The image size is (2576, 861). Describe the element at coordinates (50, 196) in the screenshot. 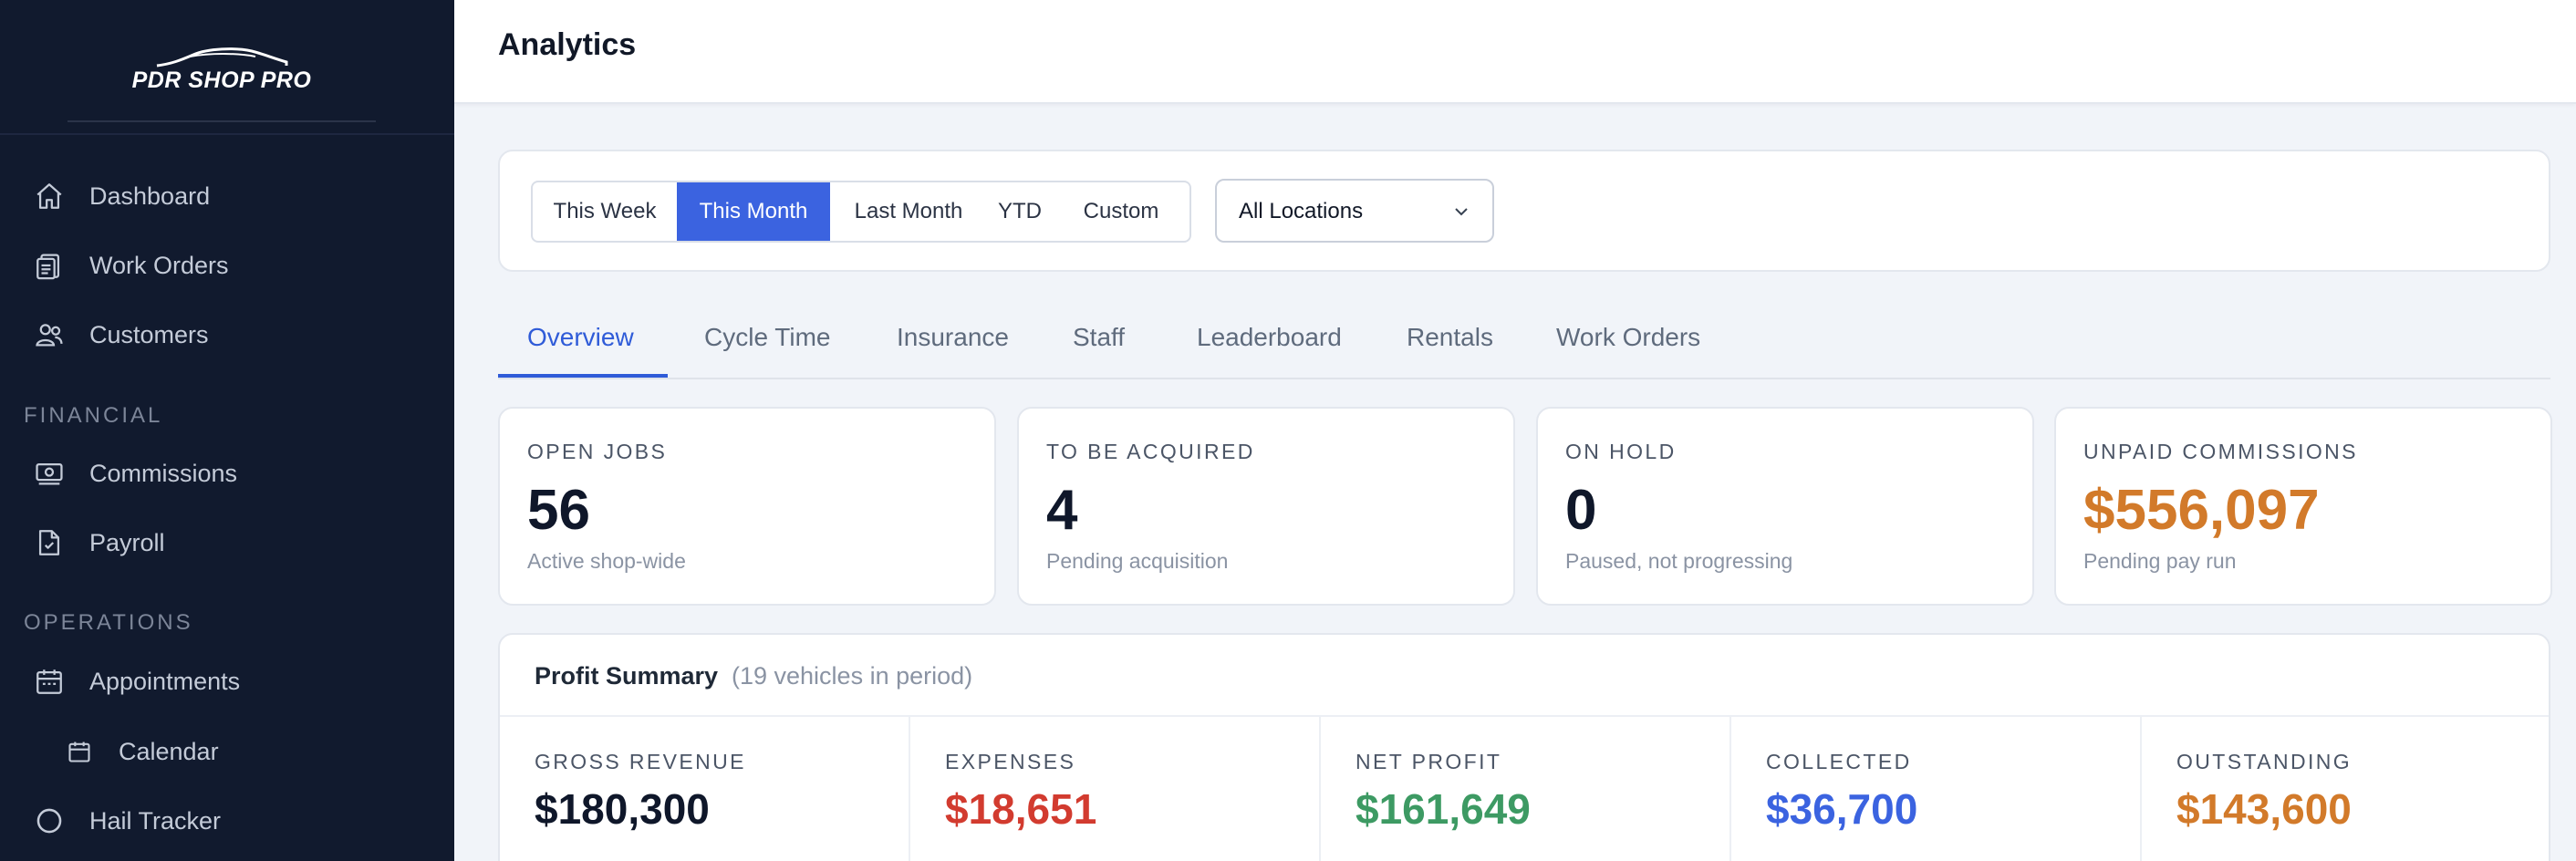

I see `home-icon` at that location.